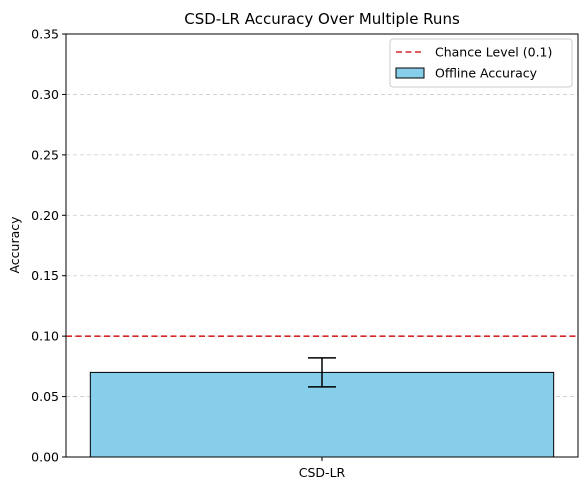 This screenshot has width=584, height=484. I want to click on legend-label: Chance Level (0.1), so click(493, 52).